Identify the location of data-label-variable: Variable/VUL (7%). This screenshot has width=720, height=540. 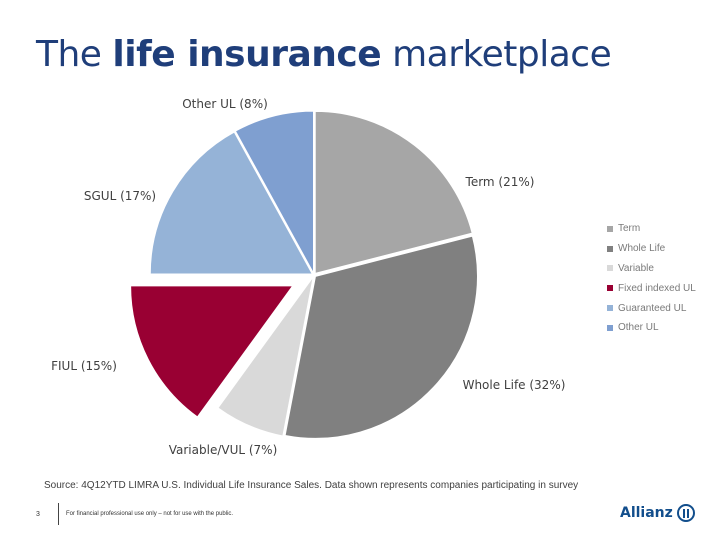
(223, 450).